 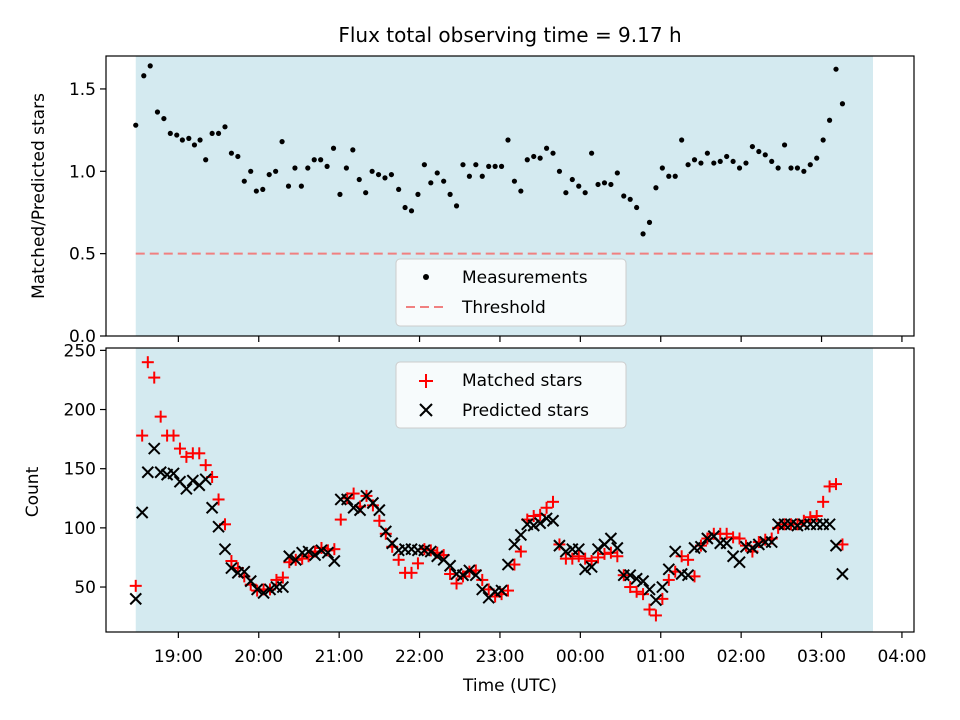 What do you see at coordinates (426, 277) in the screenshot?
I see `legend-measurements-marker` at bounding box center [426, 277].